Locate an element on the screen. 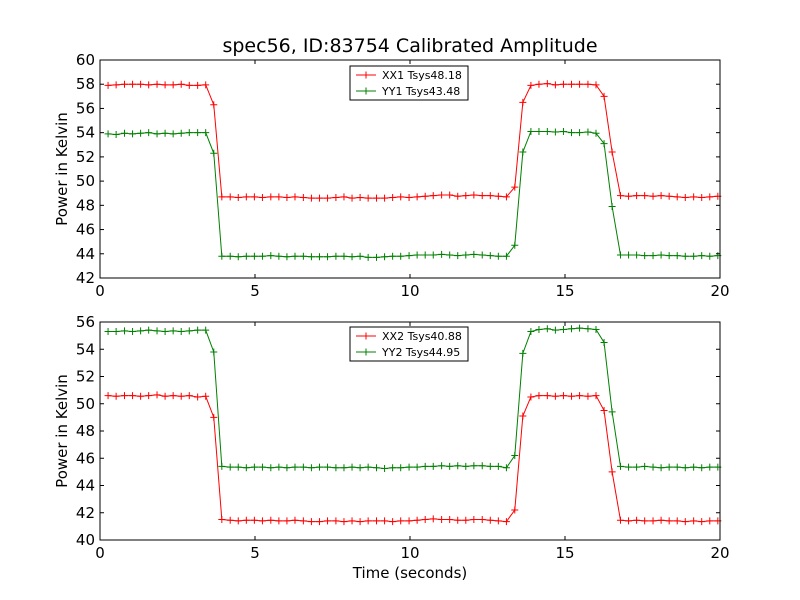 Image resolution: width=800 pixels, height=600 pixels. legend-box is located at coordinates (409, 83).